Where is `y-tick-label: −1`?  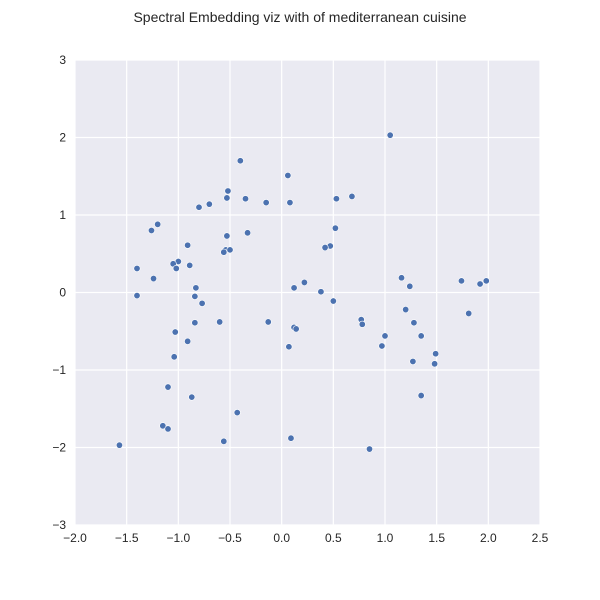
y-tick-label: −1 is located at coordinates (59, 370).